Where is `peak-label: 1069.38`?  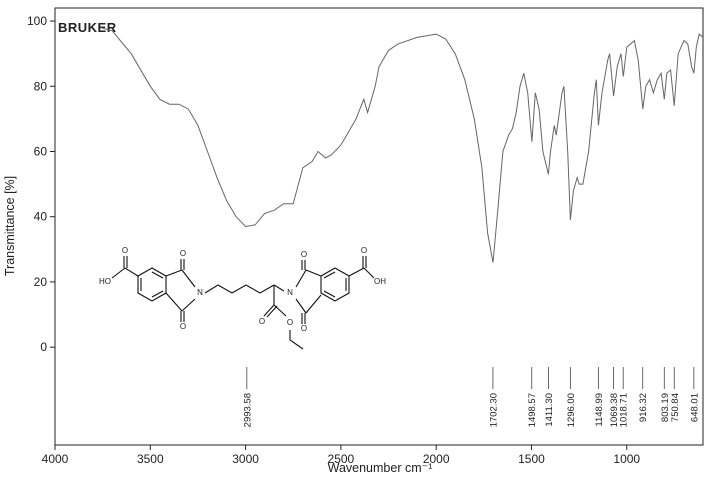 peak-label: 1069.38 is located at coordinates (614, 410).